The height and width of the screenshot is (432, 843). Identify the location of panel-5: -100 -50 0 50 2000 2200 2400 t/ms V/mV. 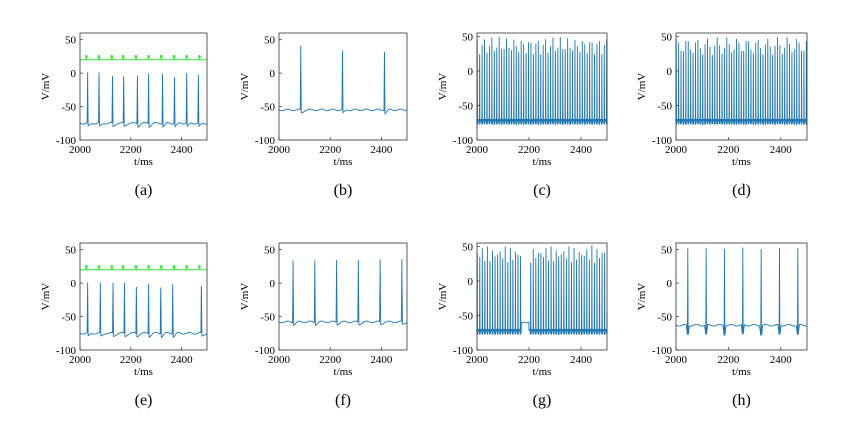
(323, 310).